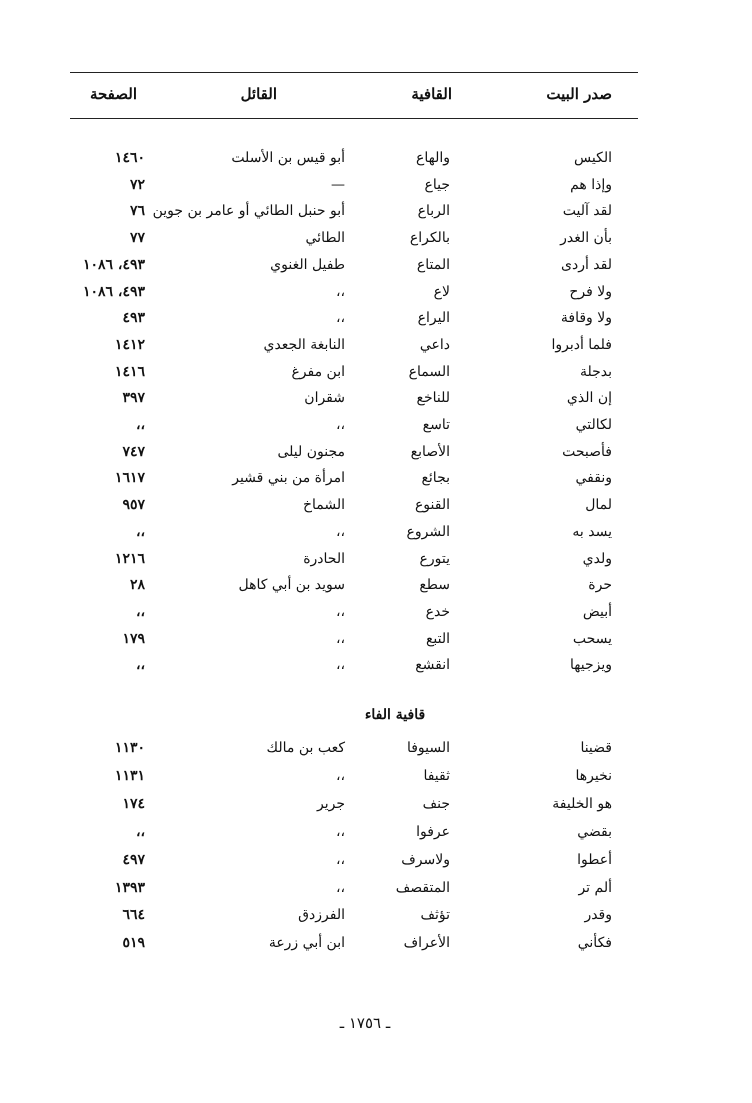 The height and width of the screenshot is (1103, 752). What do you see at coordinates (113, 94) in the screenshot?
I see `header-page: الصفحة` at bounding box center [113, 94].